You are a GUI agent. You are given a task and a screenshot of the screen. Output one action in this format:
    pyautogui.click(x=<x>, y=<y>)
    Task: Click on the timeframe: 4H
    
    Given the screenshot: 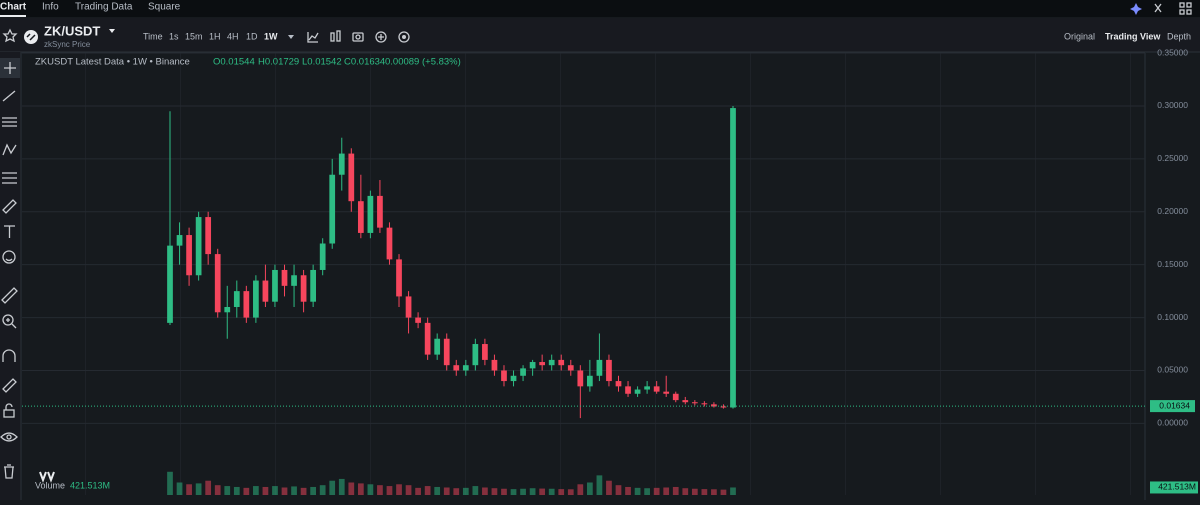 What is the action you would take?
    pyautogui.click(x=233, y=36)
    